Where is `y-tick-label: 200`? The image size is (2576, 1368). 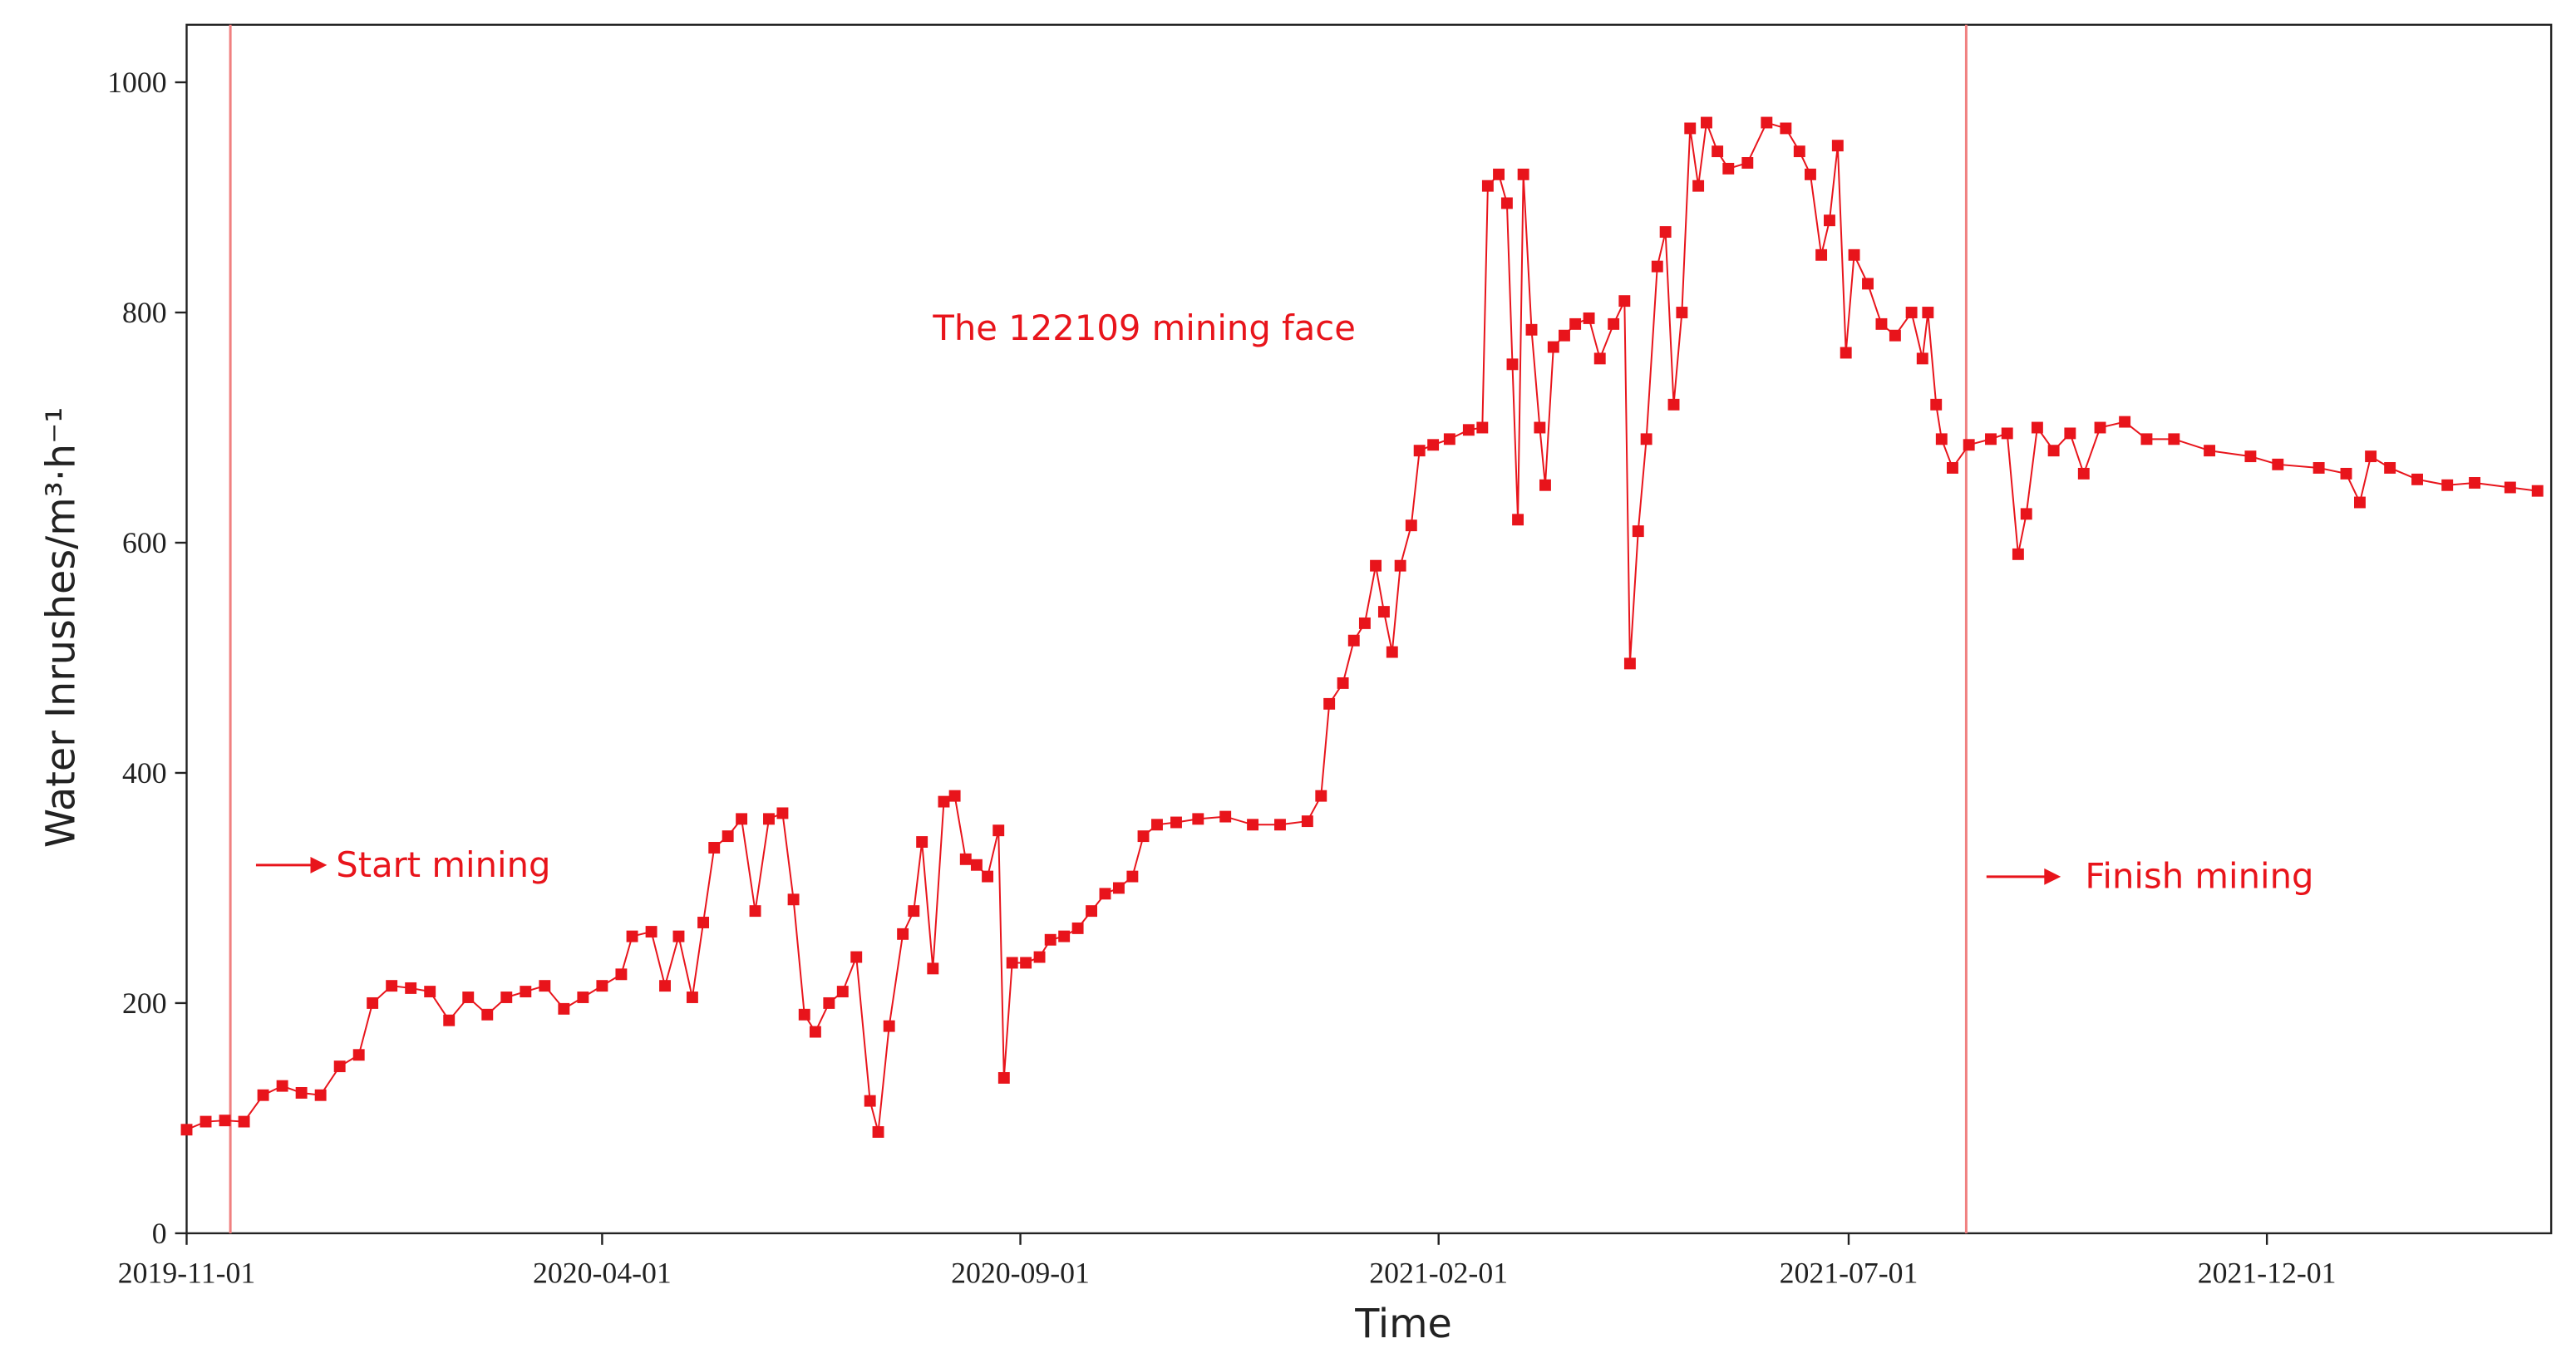 y-tick-label: 200 is located at coordinates (144, 1003).